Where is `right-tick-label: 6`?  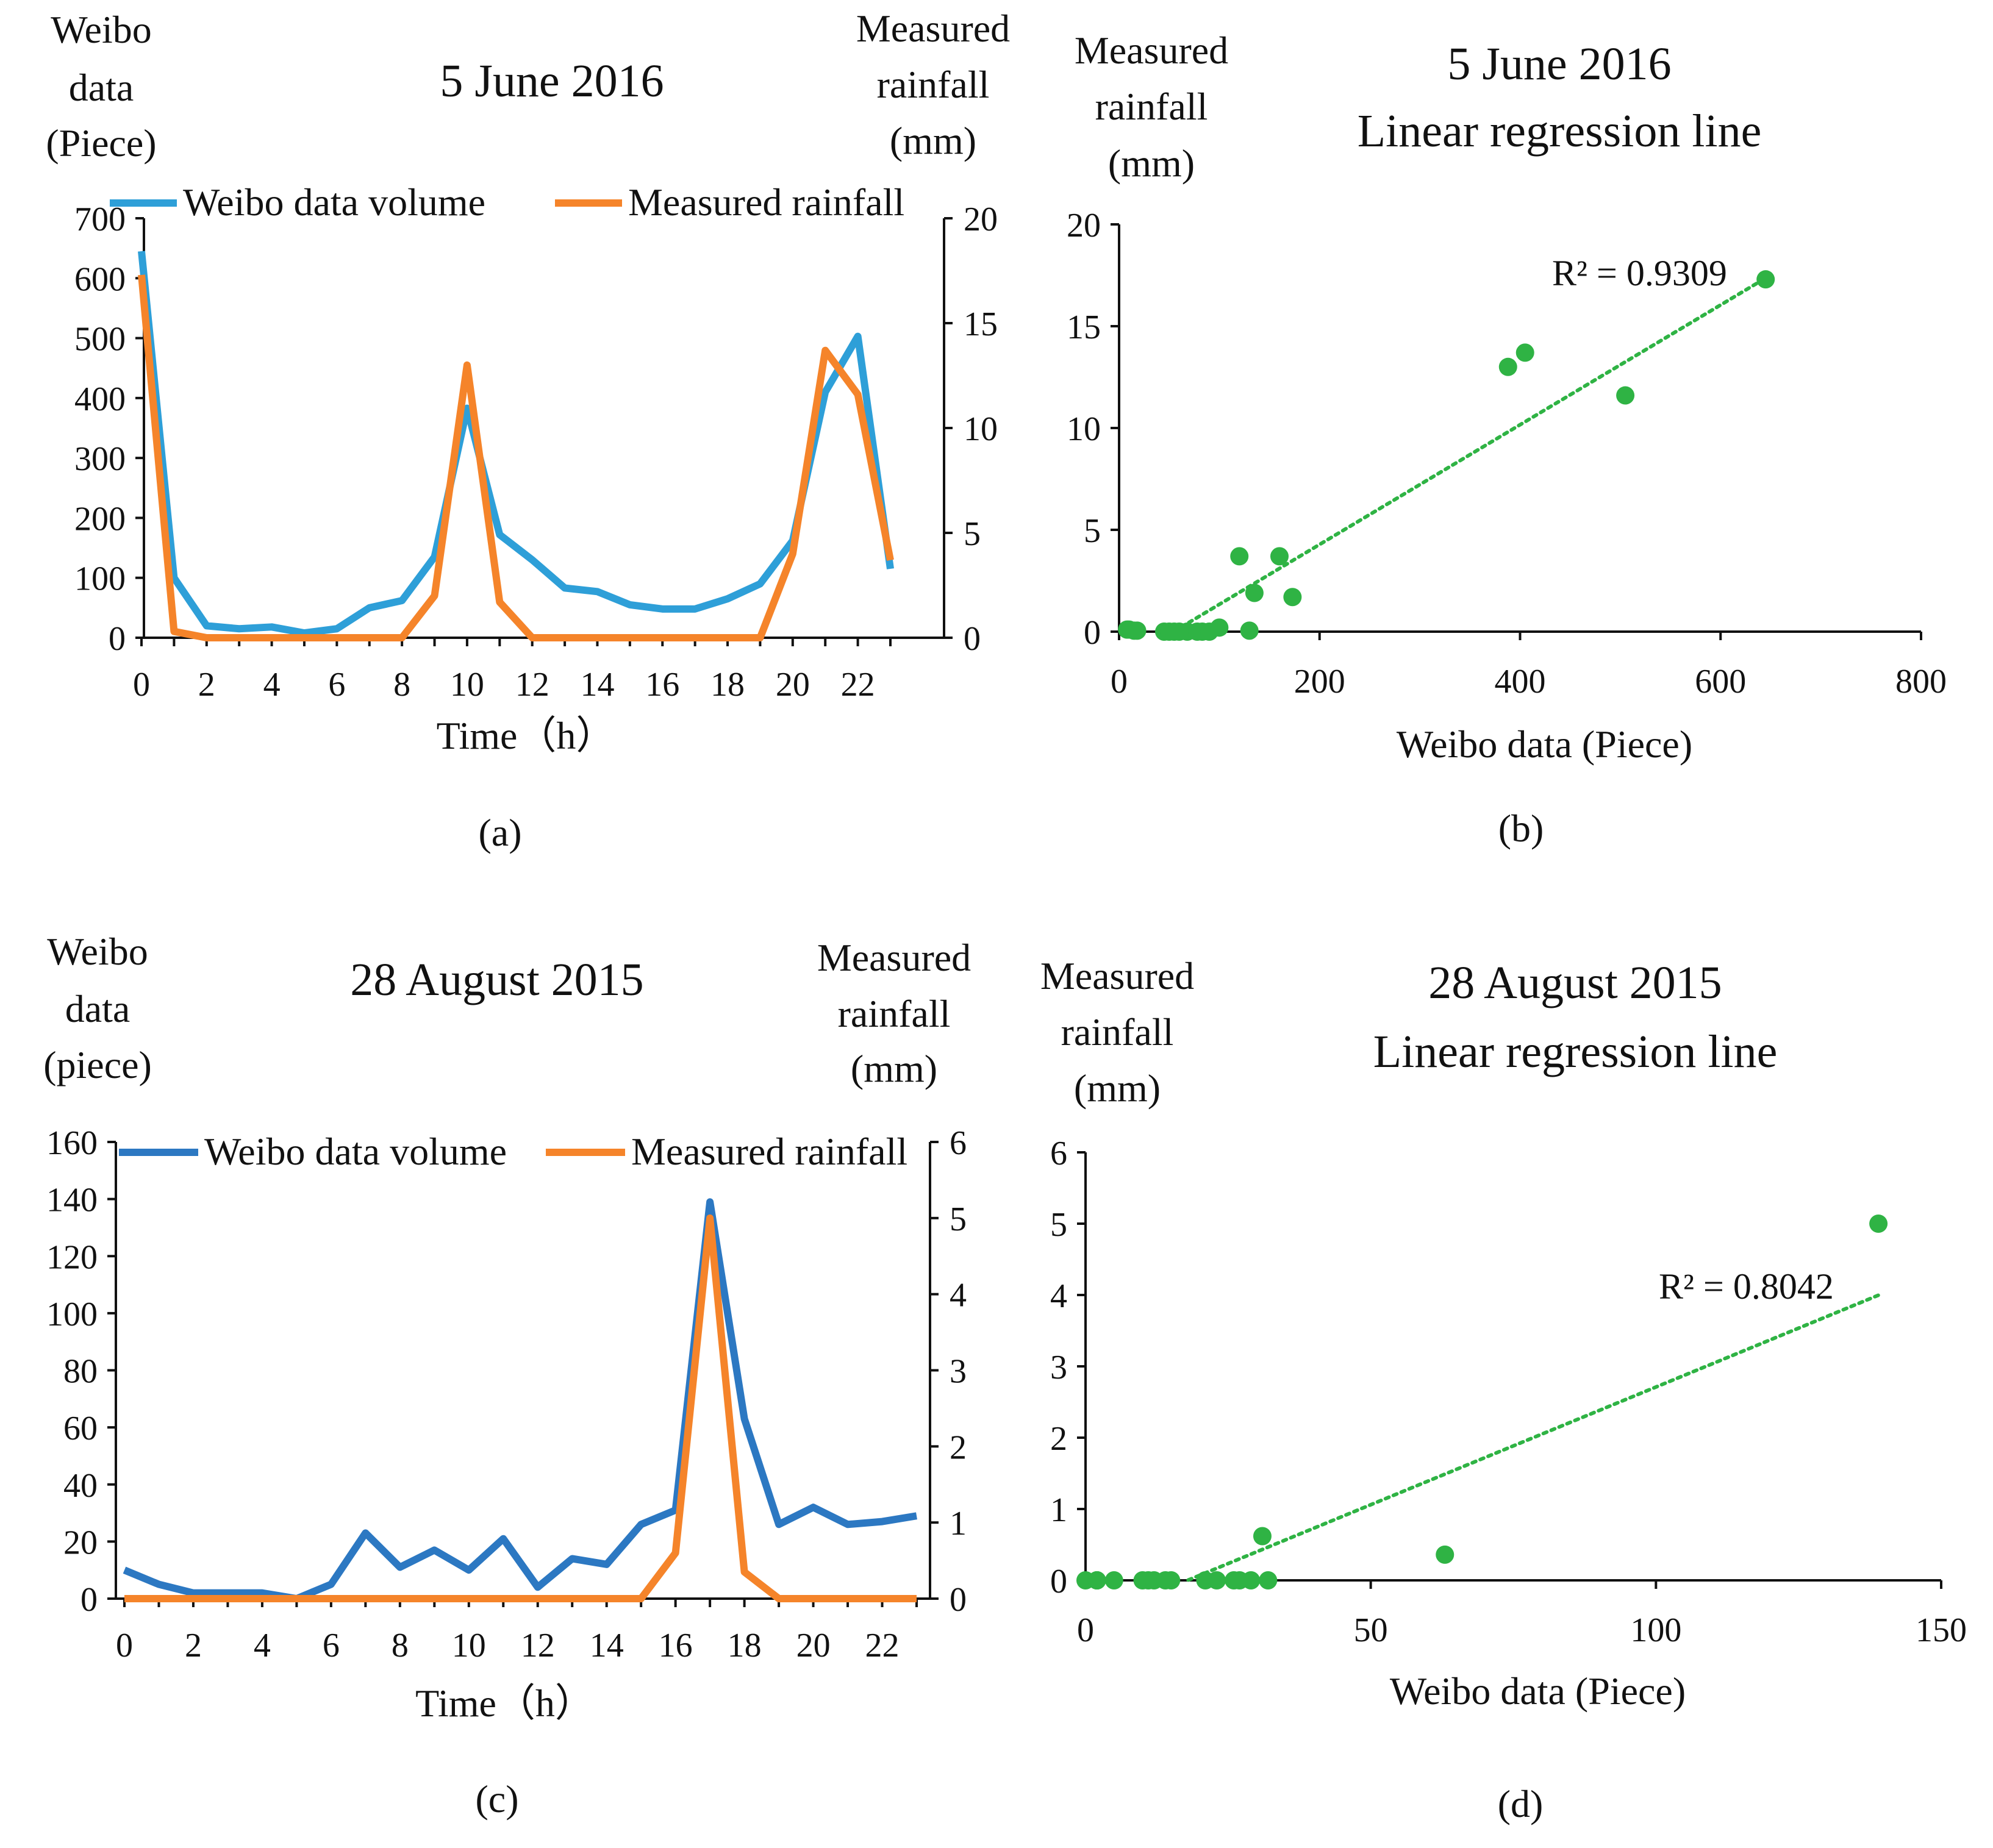 right-tick-label: 6 is located at coordinates (959, 1143).